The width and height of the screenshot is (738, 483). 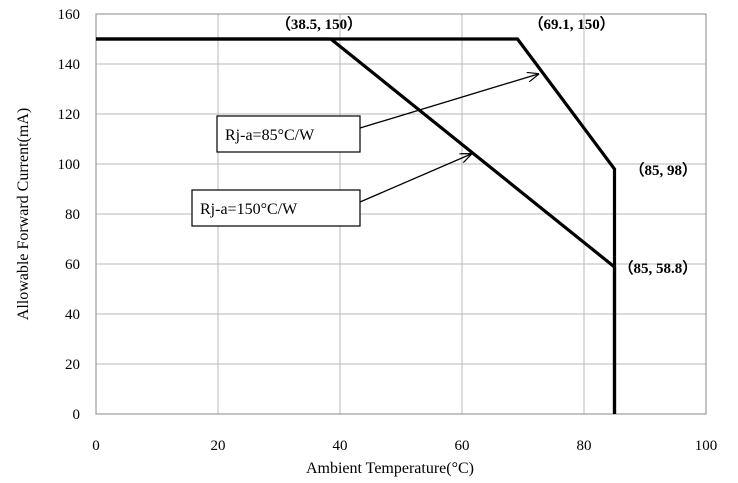 I want to click on y-tick-label: 20, so click(x=72, y=365).